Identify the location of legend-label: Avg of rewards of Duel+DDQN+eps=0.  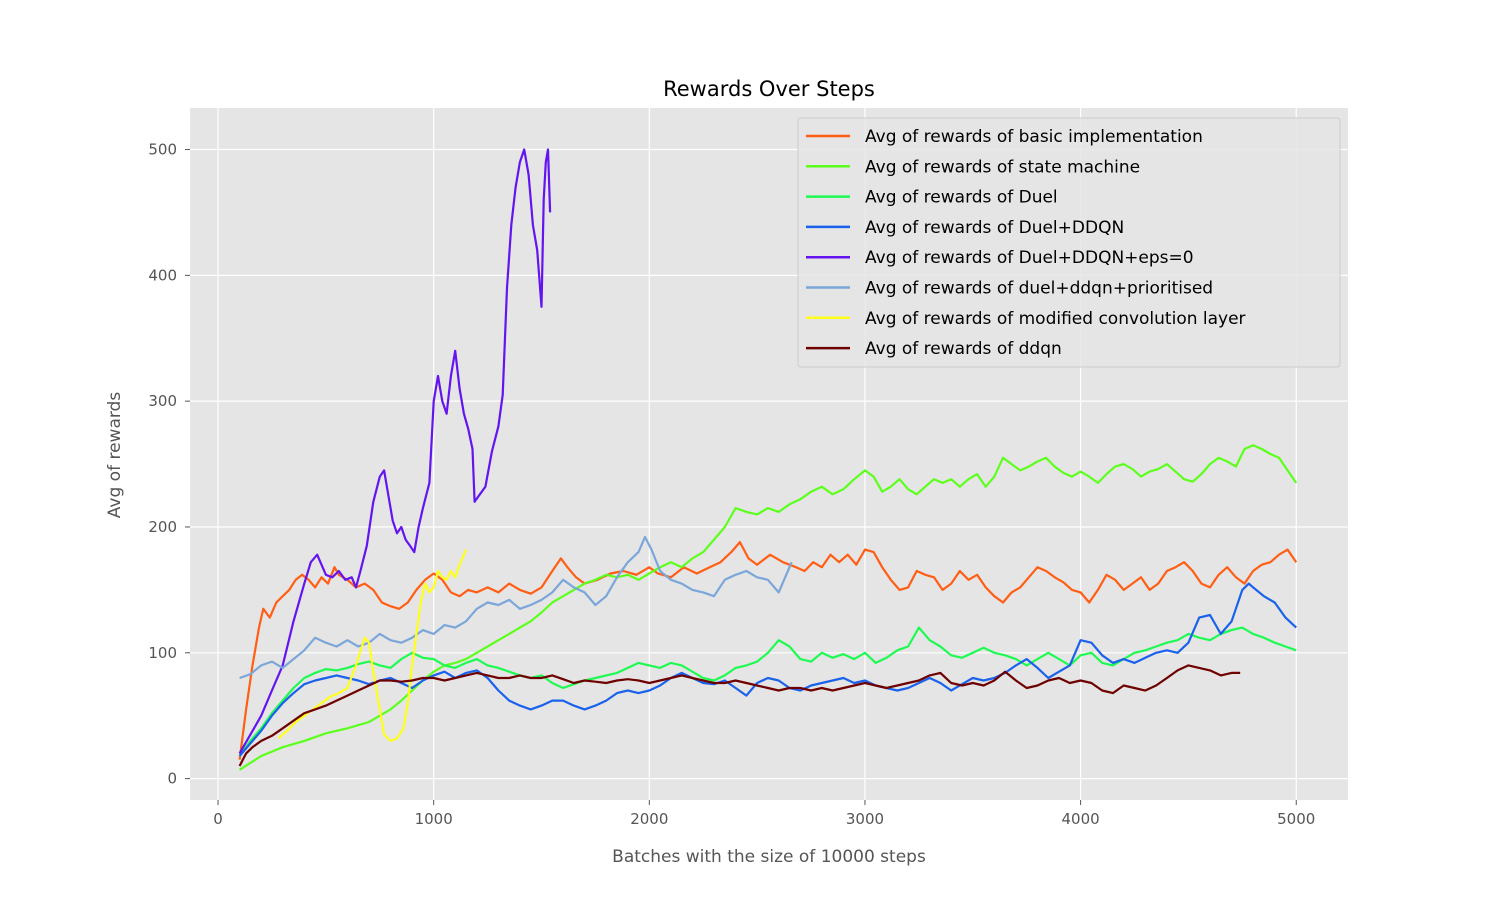
(1029, 258).